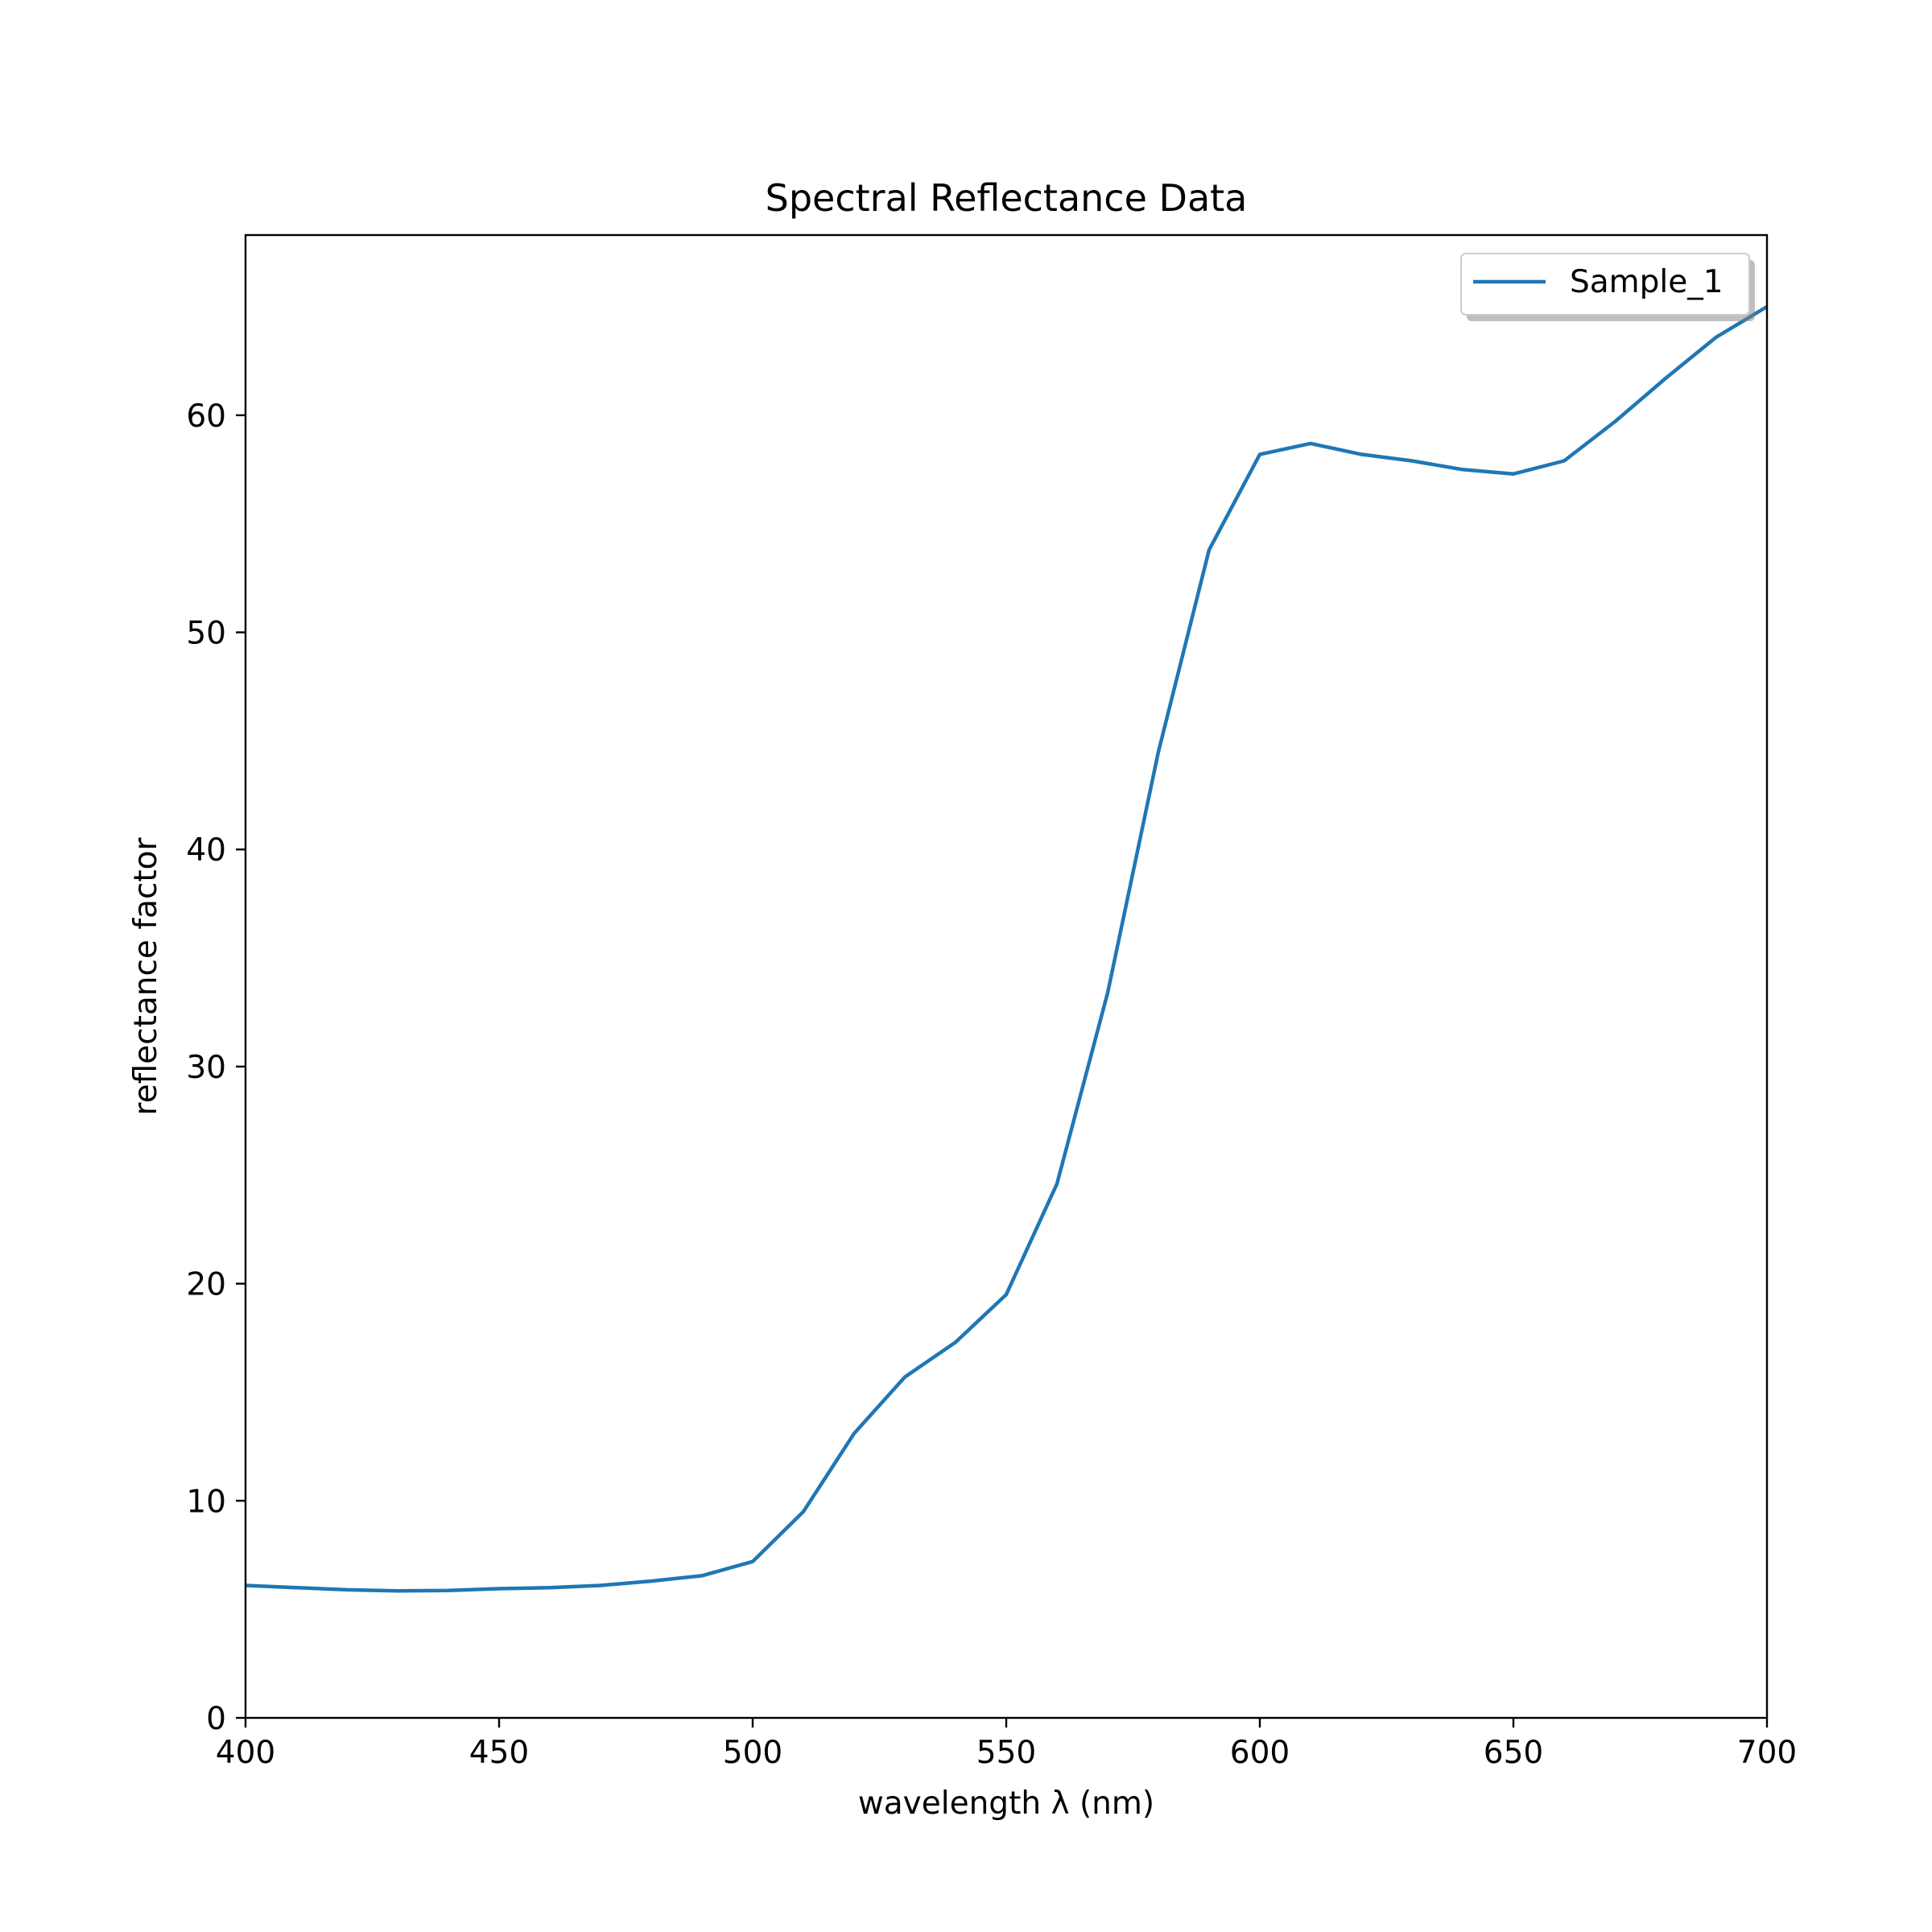 The width and height of the screenshot is (1932, 1932). I want to click on x-tick-label: 650, so click(1513, 1753).